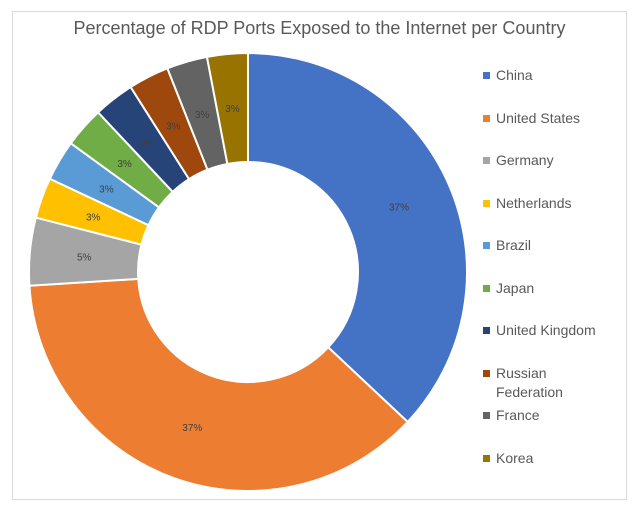 The height and width of the screenshot is (513, 639). What do you see at coordinates (546, 330) in the screenshot?
I see `legend-label: United Kingdom` at bounding box center [546, 330].